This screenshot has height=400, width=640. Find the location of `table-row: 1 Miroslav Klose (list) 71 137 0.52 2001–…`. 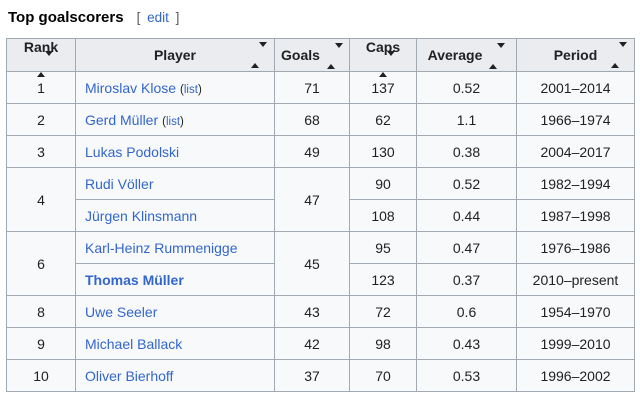

table-row: 1 Miroslav Klose (list) 71 137 0.52 2001–… is located at coordinates (320, 87).